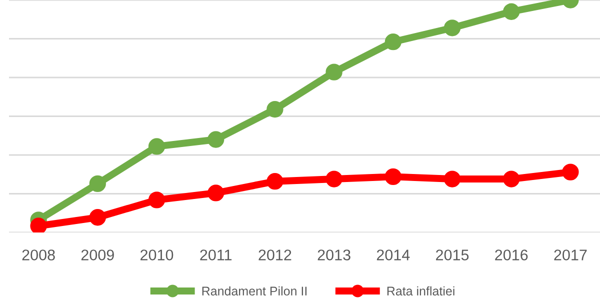 The width and height of the screenshot is (600, 300). I want to click on x-tick-label: 2013, so click(334, 255).